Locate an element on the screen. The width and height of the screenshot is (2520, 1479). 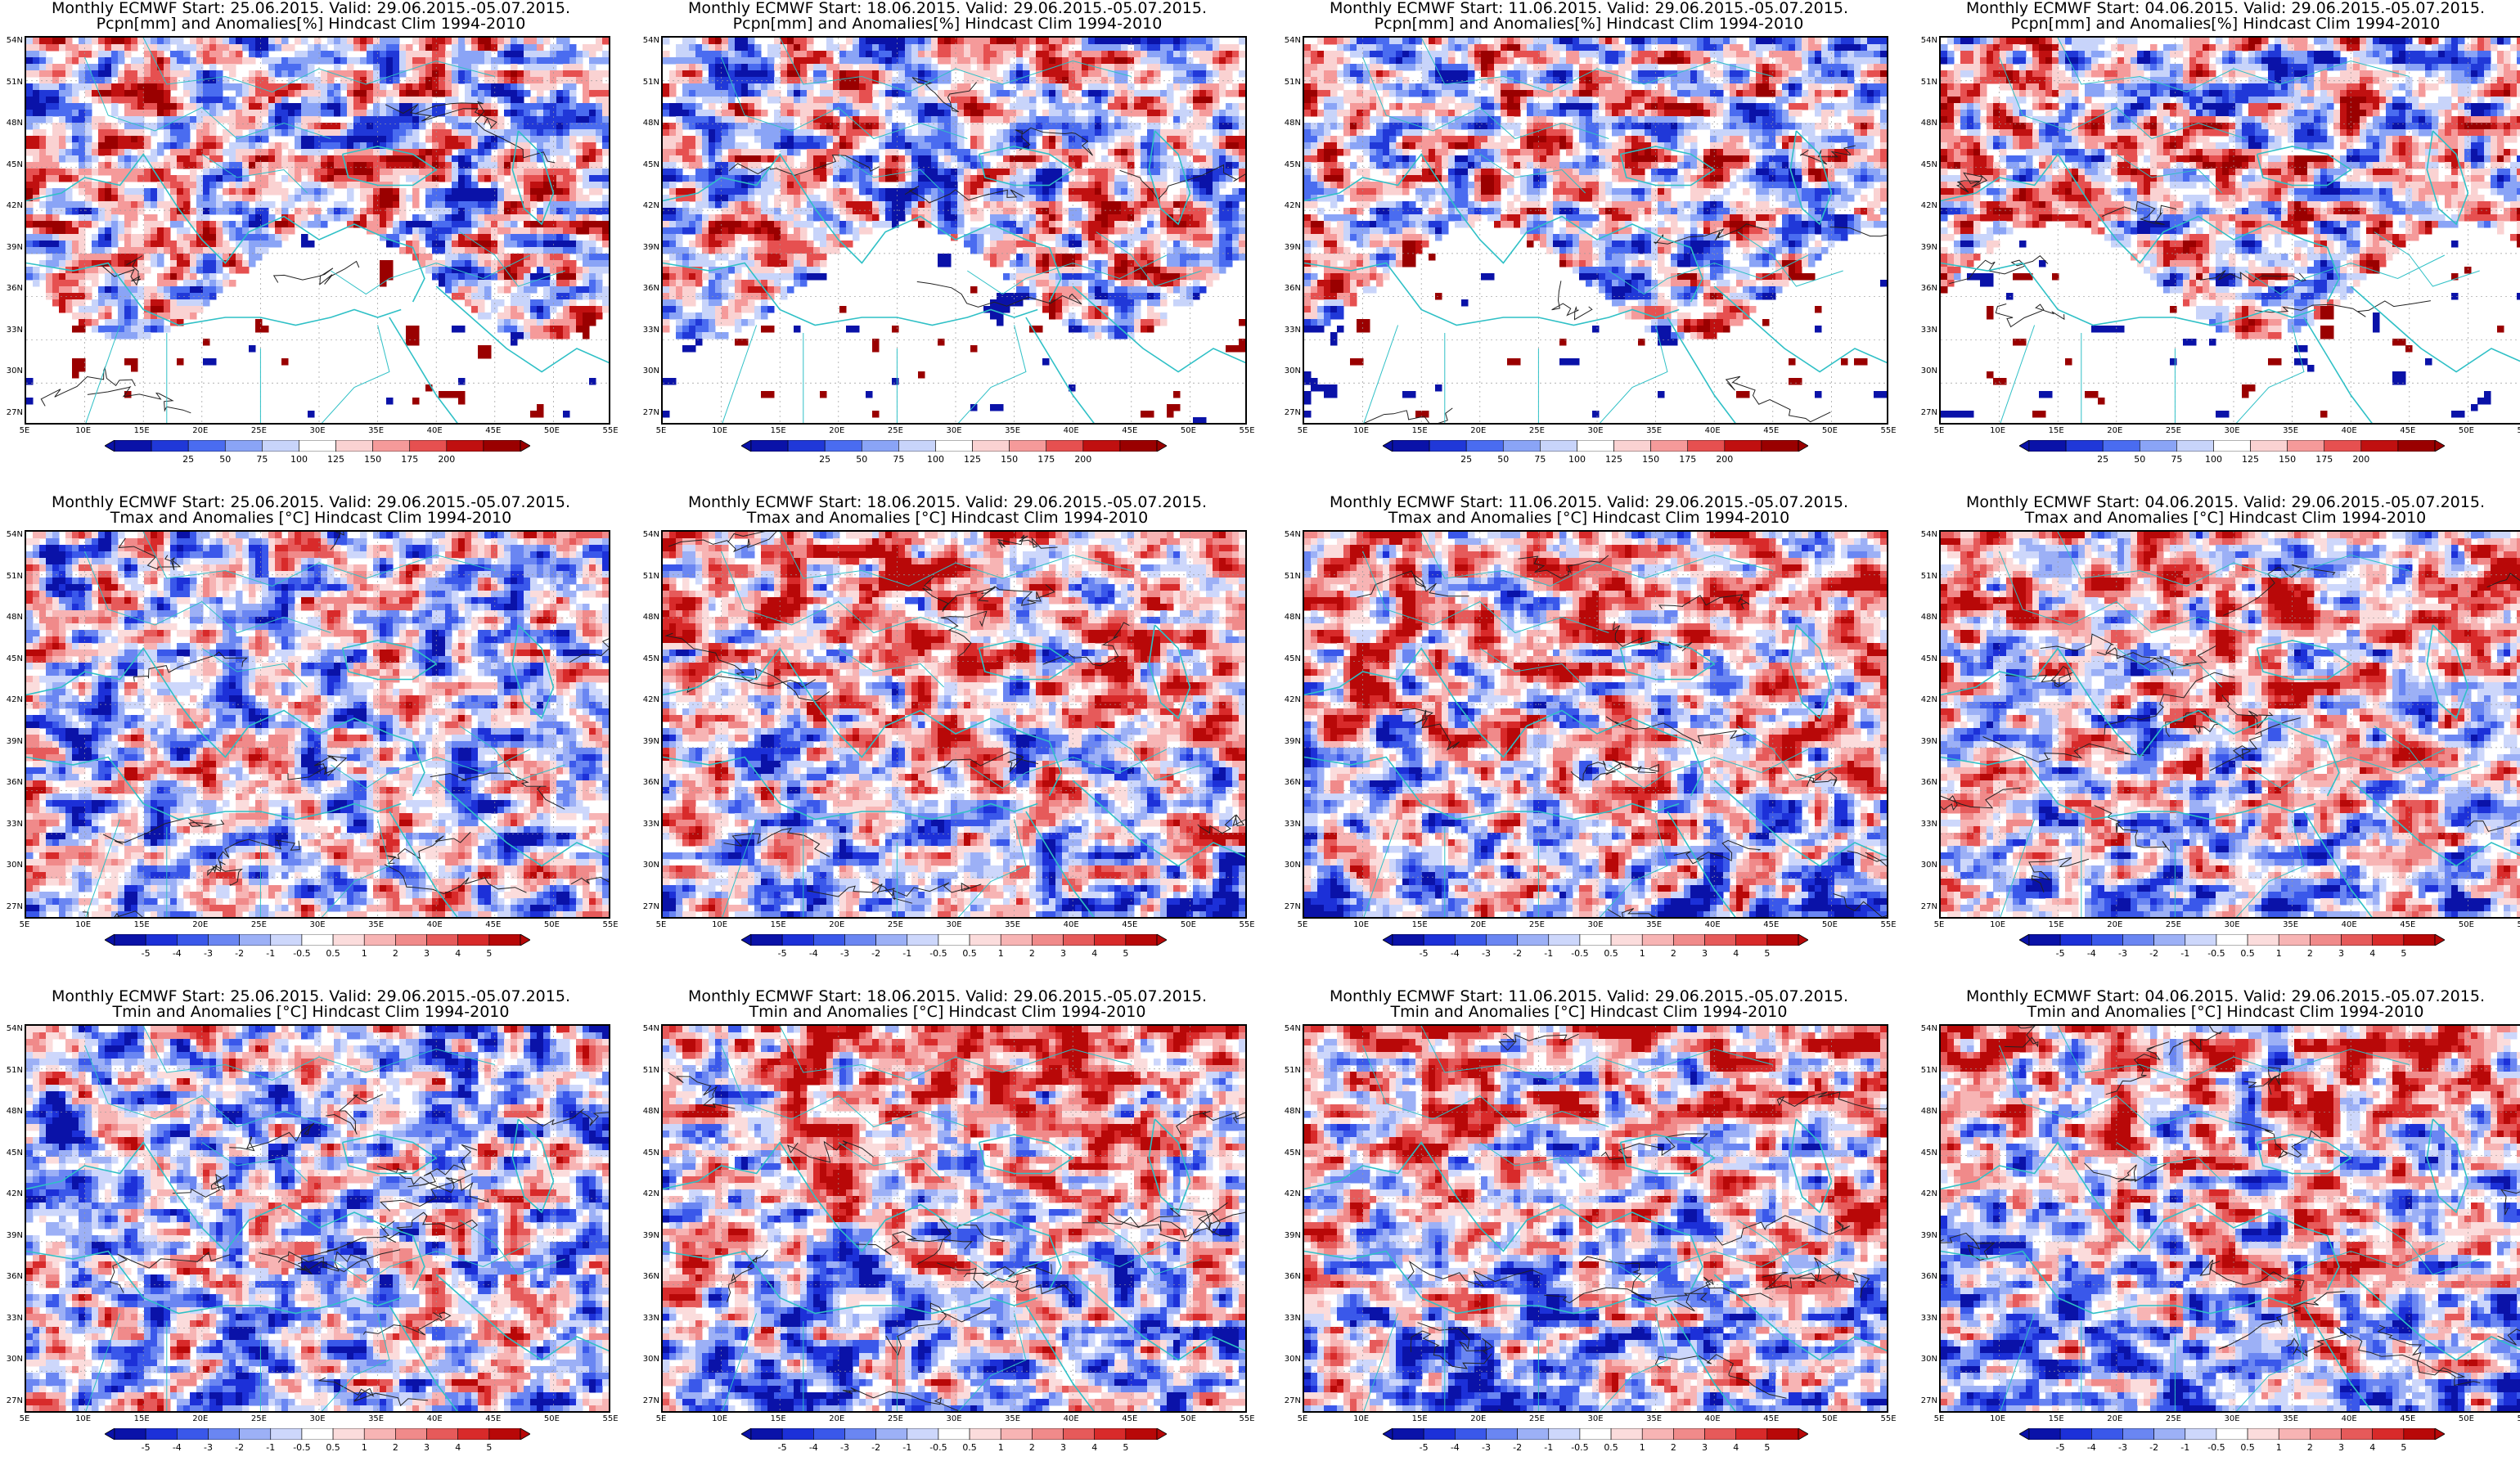
longitude-label: 5E is located at coordinates (661, 1418).